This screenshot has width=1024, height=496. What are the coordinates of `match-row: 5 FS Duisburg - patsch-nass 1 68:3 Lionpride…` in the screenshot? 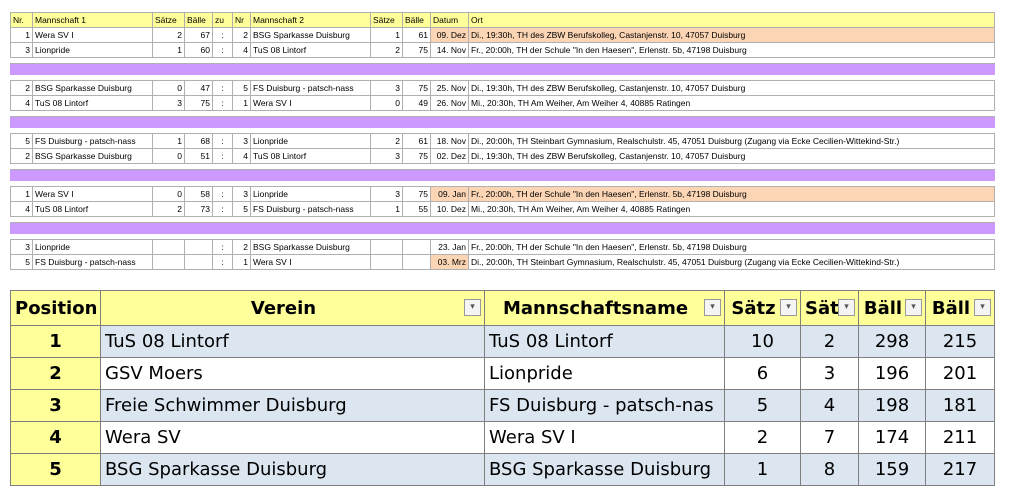 It's located at (502, 141).